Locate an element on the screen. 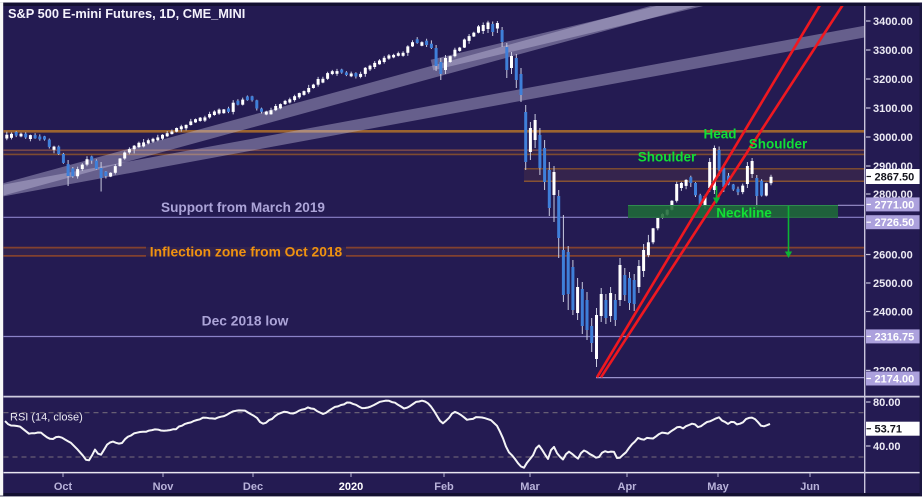  svg-text: 2800.00 is located at coordinates (893, 195).